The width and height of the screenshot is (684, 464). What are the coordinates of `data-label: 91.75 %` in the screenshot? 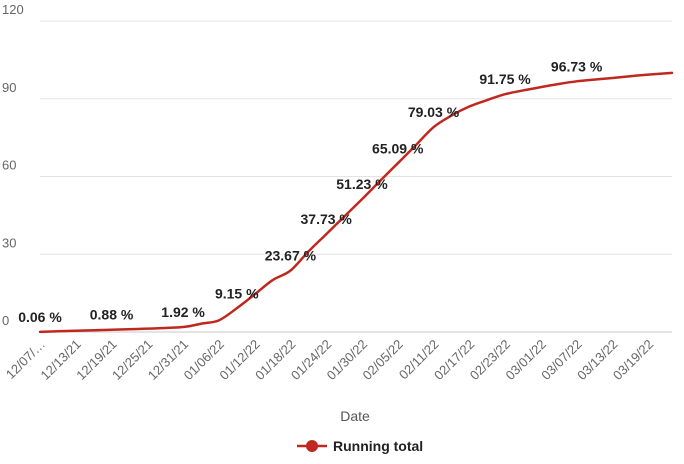 It's located at (505, 79).